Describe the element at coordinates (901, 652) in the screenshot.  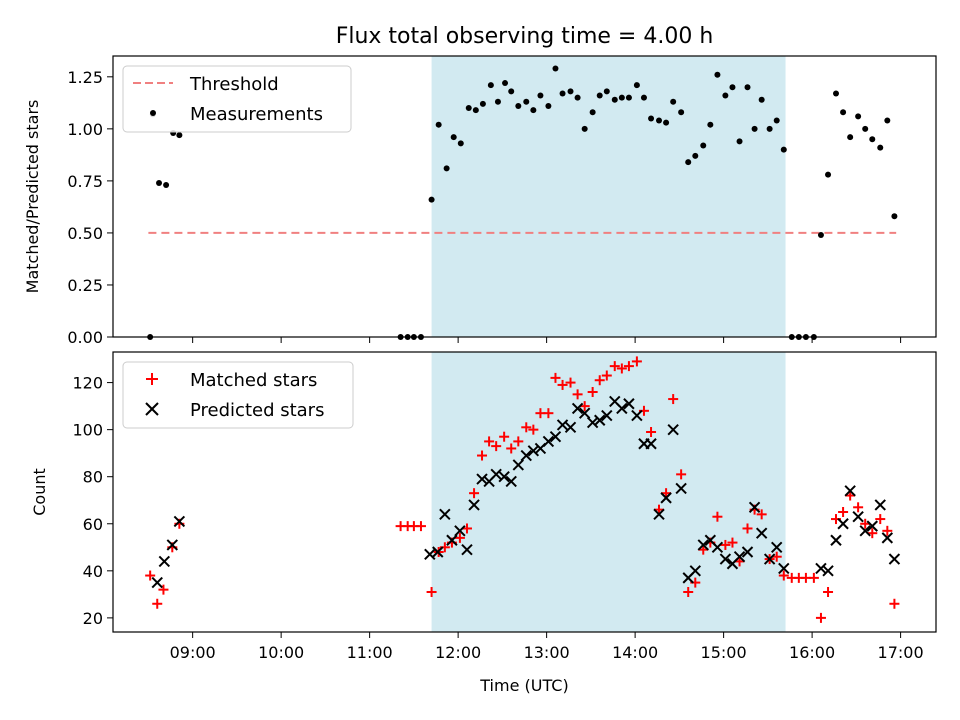
I see `x-tick-label: 17:00` at that location.